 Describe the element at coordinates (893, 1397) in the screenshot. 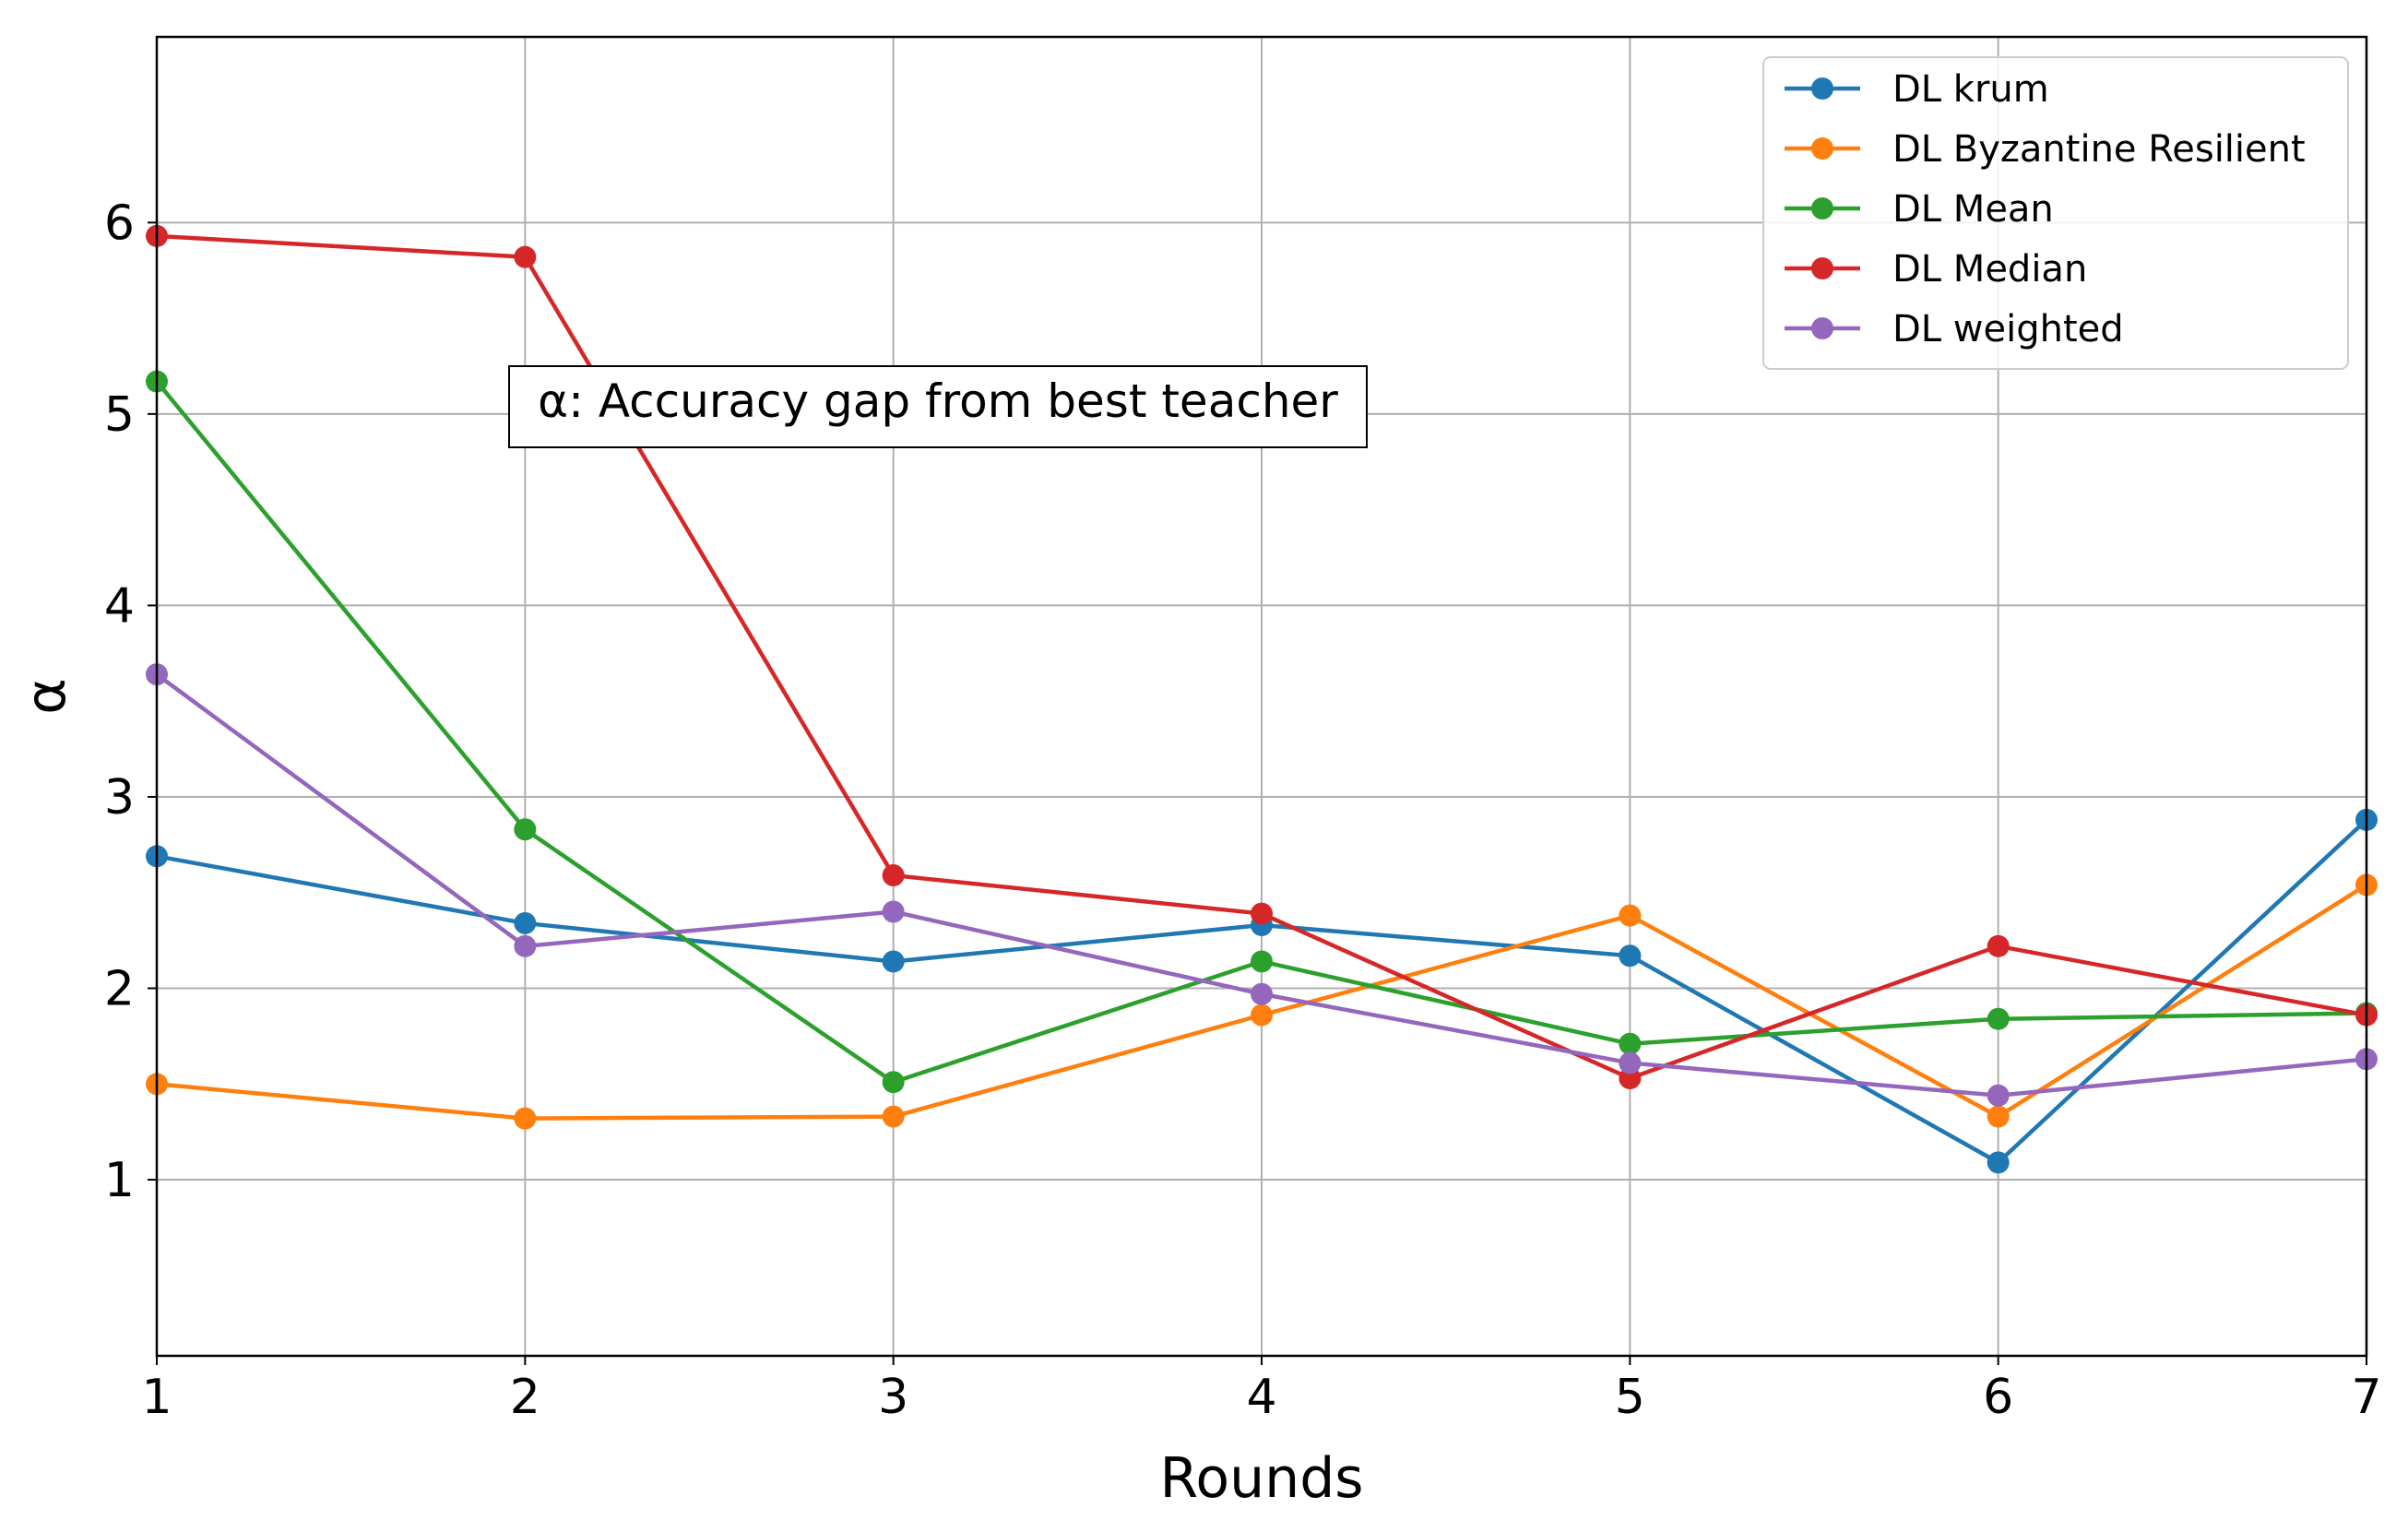

I see `x-tick-label: 3` at that location.